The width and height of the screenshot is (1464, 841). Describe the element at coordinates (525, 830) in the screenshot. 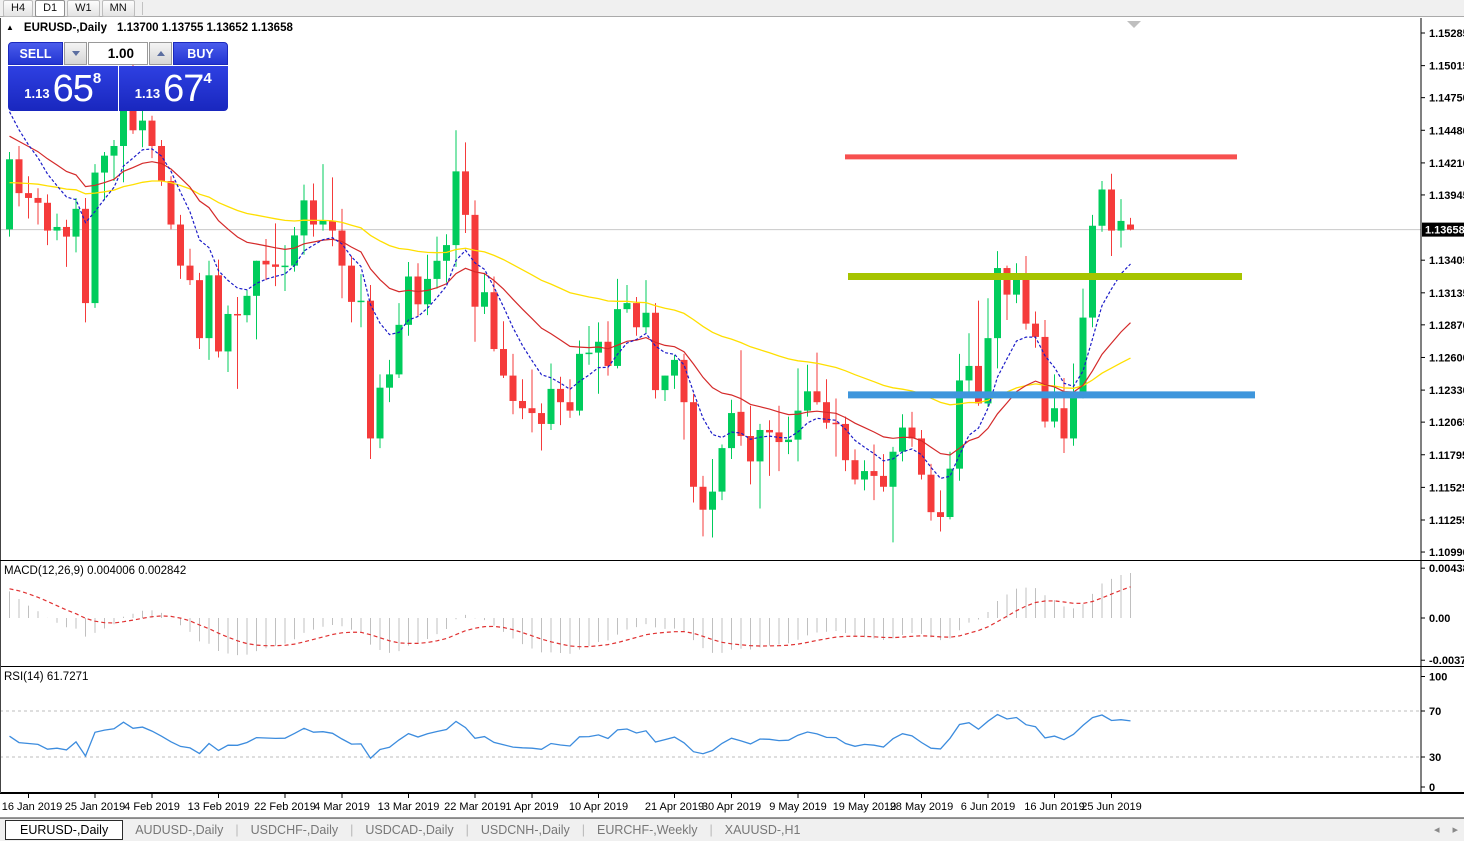

I see `tab-usdcnh-daily: USDCNH-,Daily` at that location.